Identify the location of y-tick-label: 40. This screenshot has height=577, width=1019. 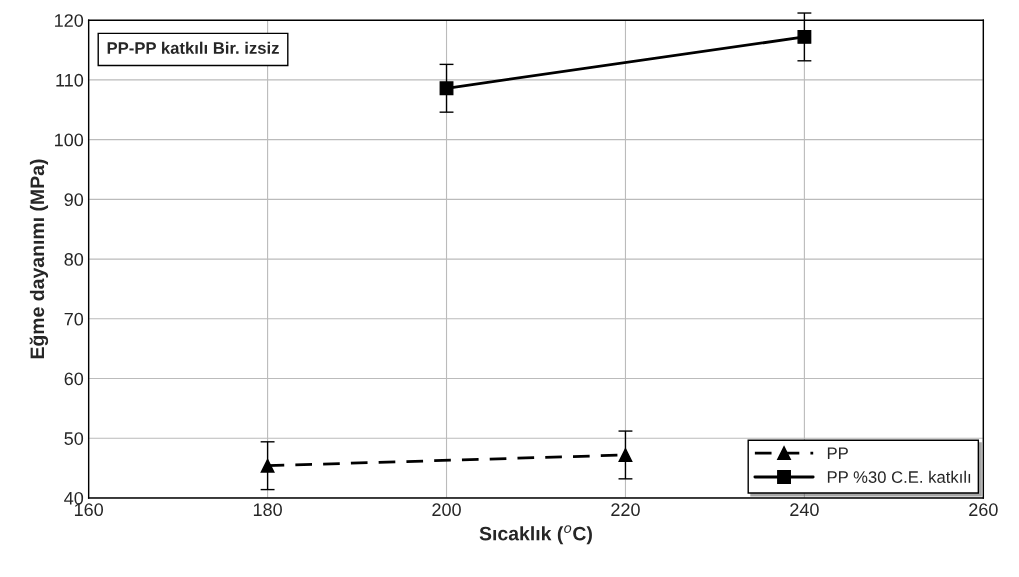
(74, 498).